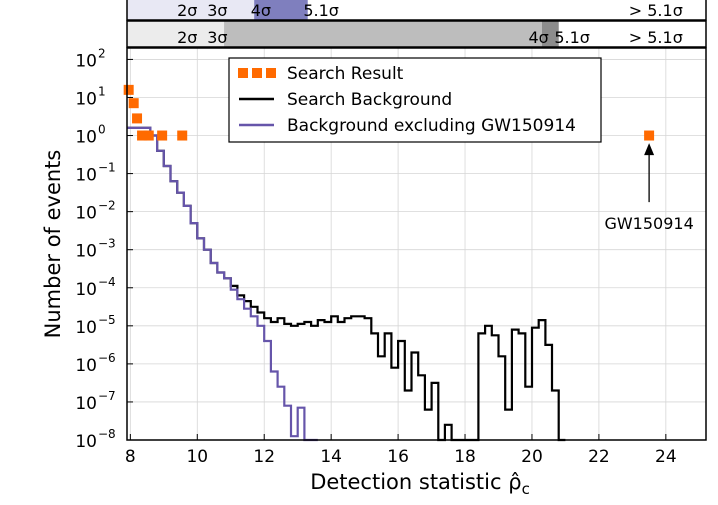 This screenshot has width=718, height=505. Describe the element at coordinates (420, 484) in the screenshot. I see `x-axis-label: Detection statistic ρ̂c` at that location.